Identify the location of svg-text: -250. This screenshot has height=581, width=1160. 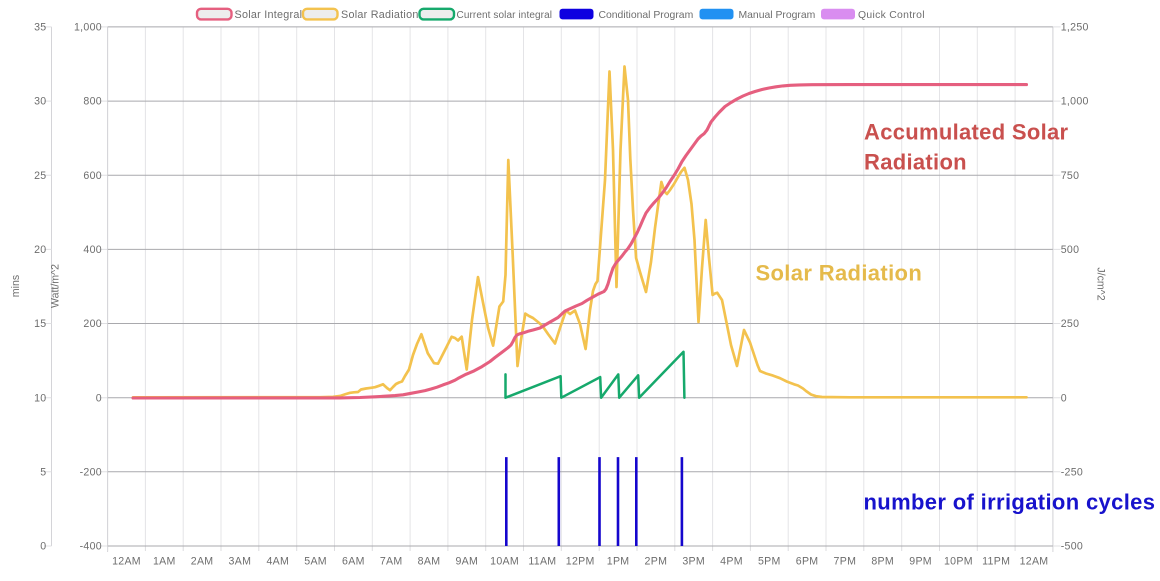
(1072, 472).